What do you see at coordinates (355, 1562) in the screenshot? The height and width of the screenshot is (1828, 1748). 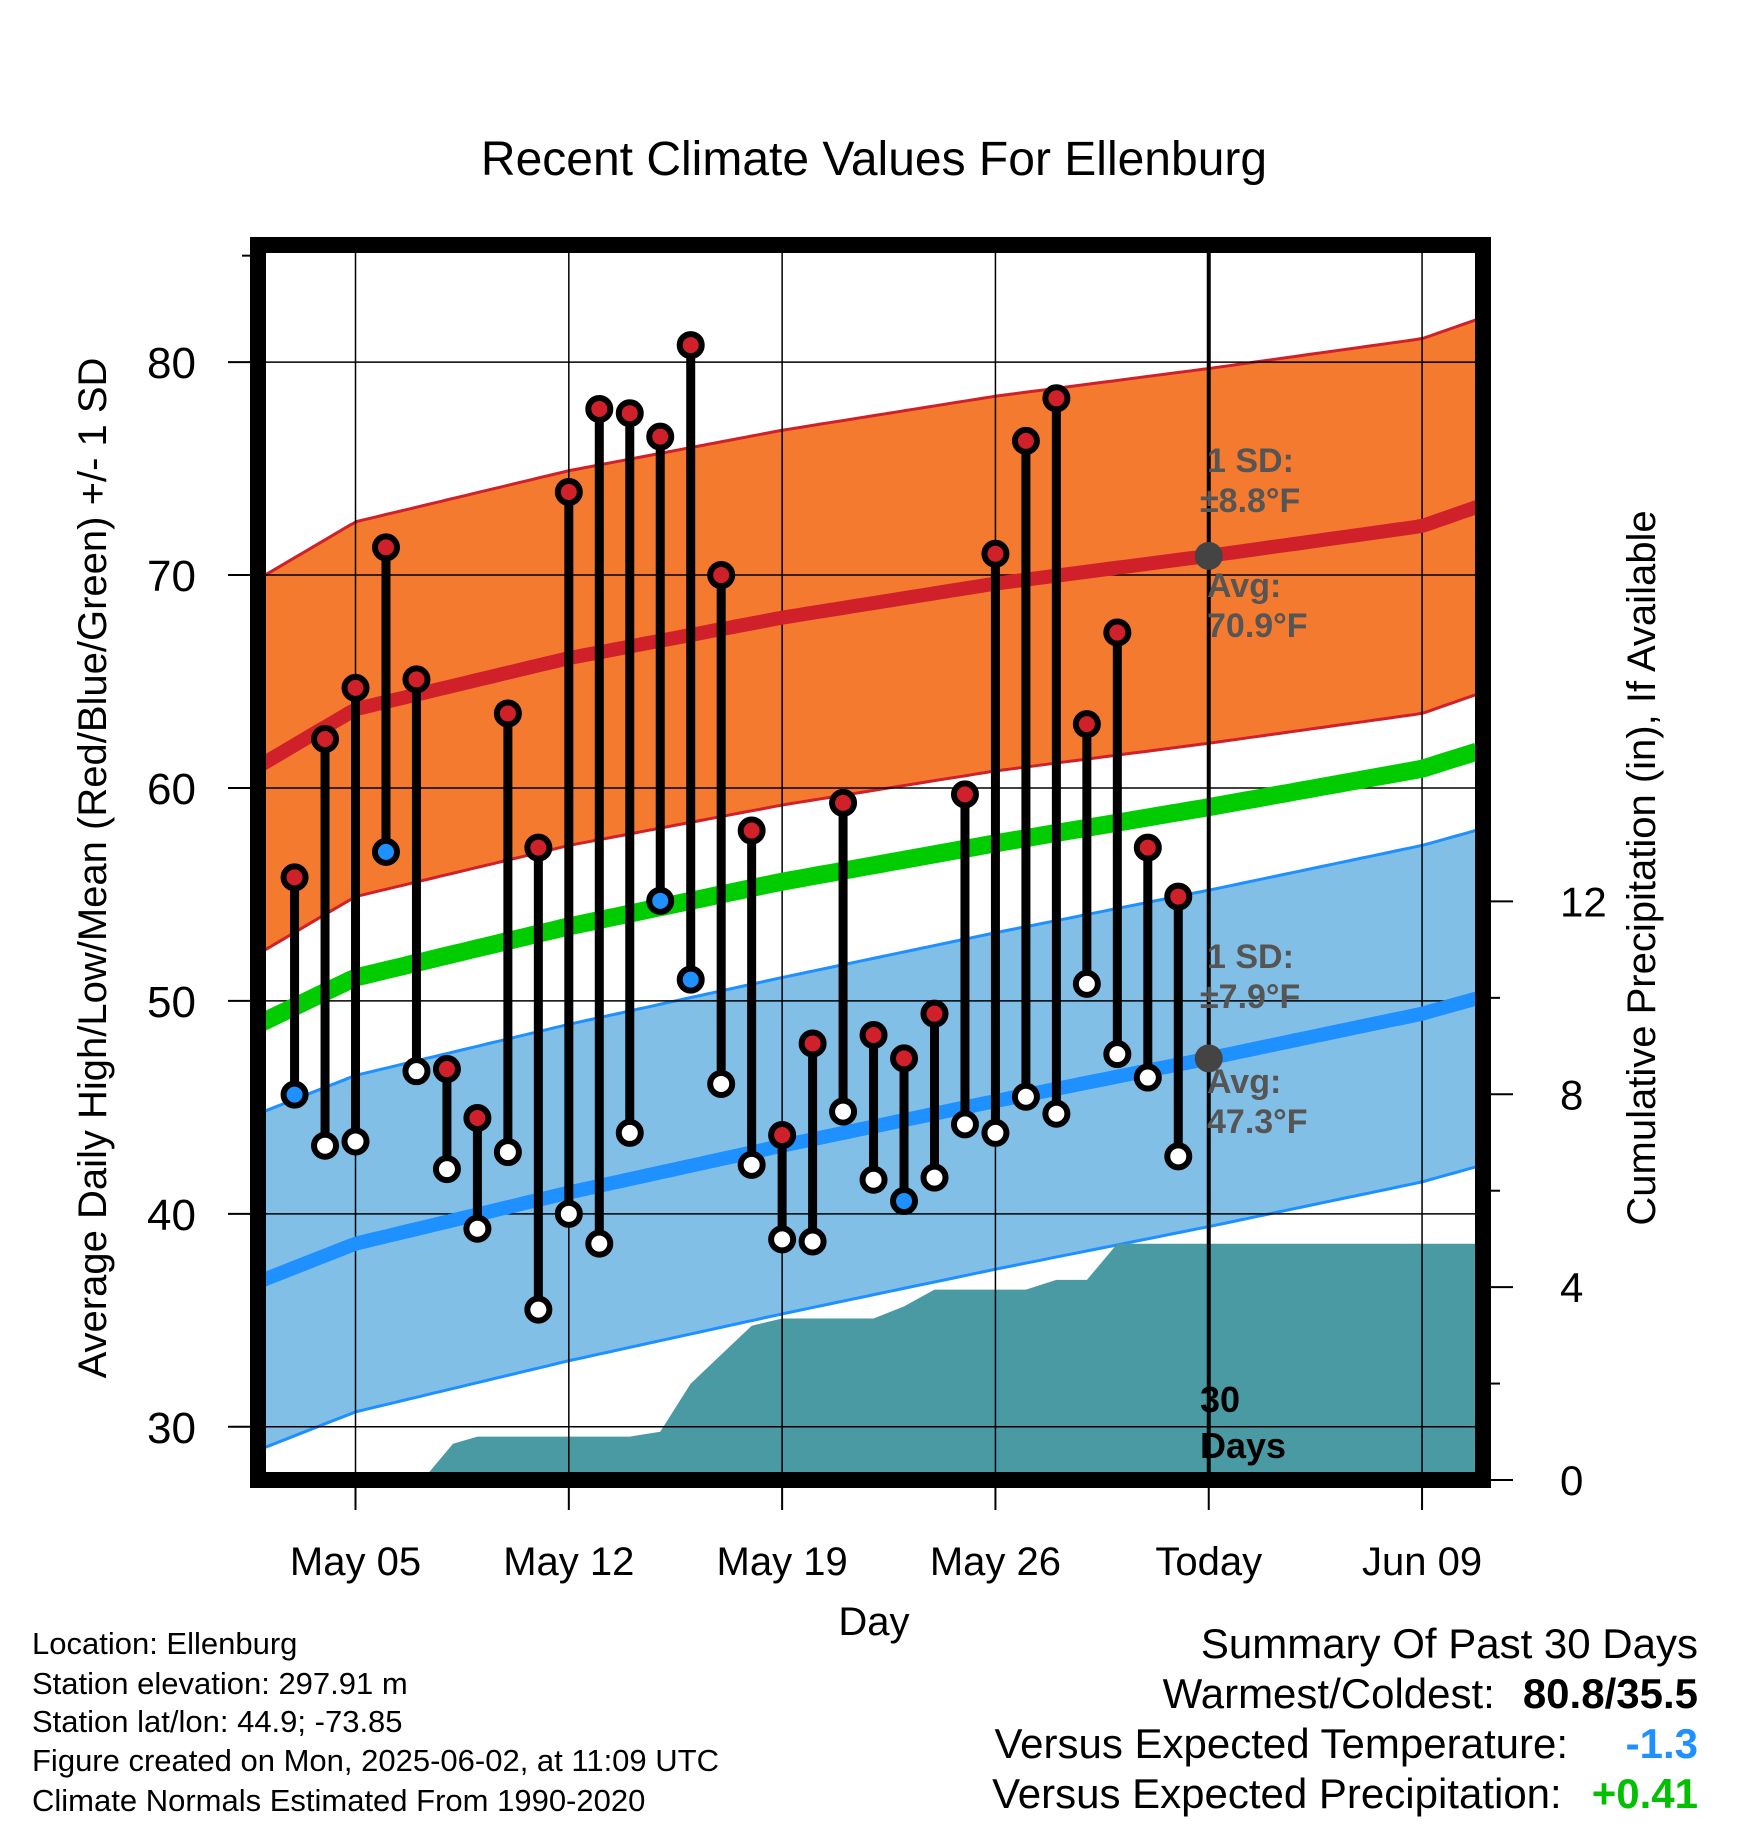 I see `x-tick-label: May 05` at bounding box center [355, 1562].